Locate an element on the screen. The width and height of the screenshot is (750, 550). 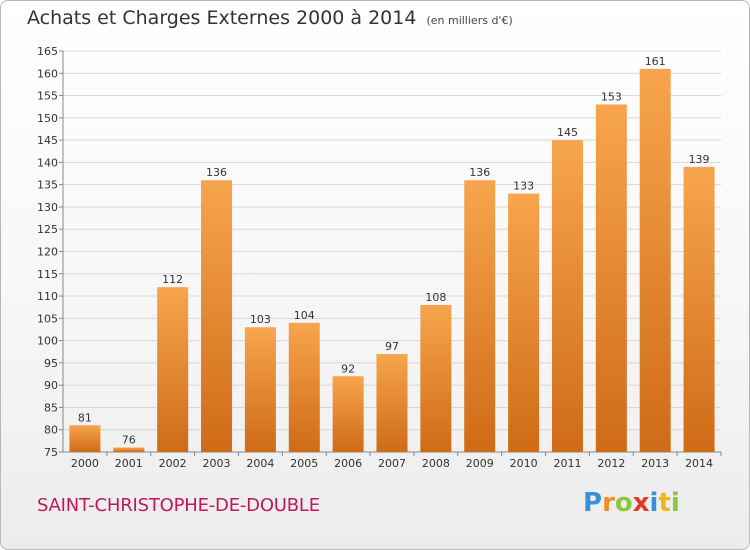
data-label-2009: 136 is located at coordinates (479, 172).